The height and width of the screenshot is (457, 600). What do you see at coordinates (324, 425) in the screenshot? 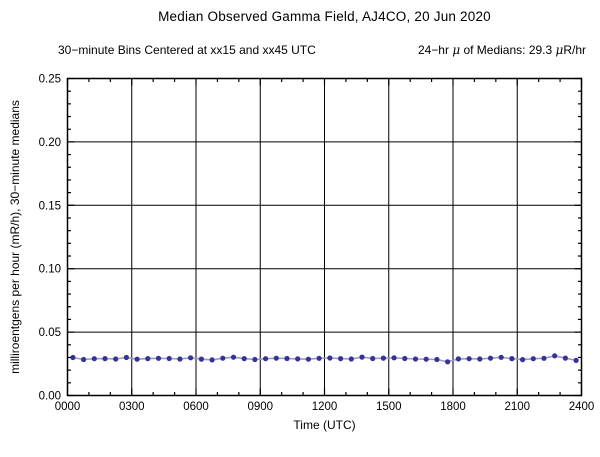
I see `x-axis-label: Time (UTC)` at bounding box center [324, 425].